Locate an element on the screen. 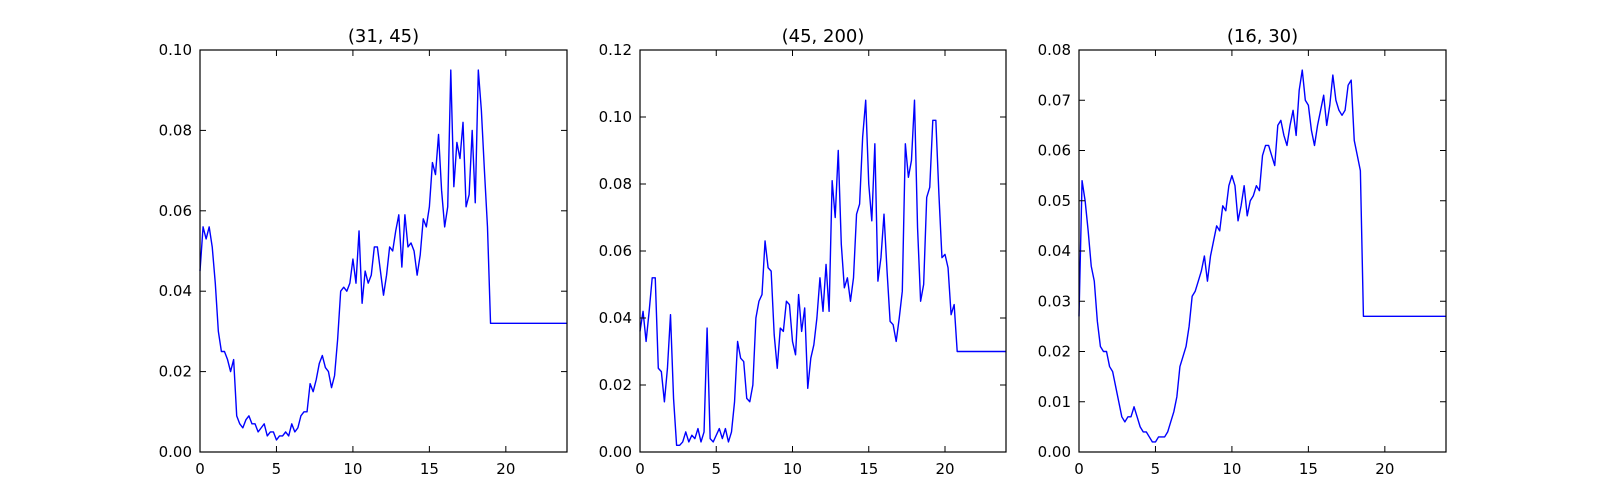 The image size is (1600, 500). y-tick-label: 0.12 is located at coordinates (615, 50).